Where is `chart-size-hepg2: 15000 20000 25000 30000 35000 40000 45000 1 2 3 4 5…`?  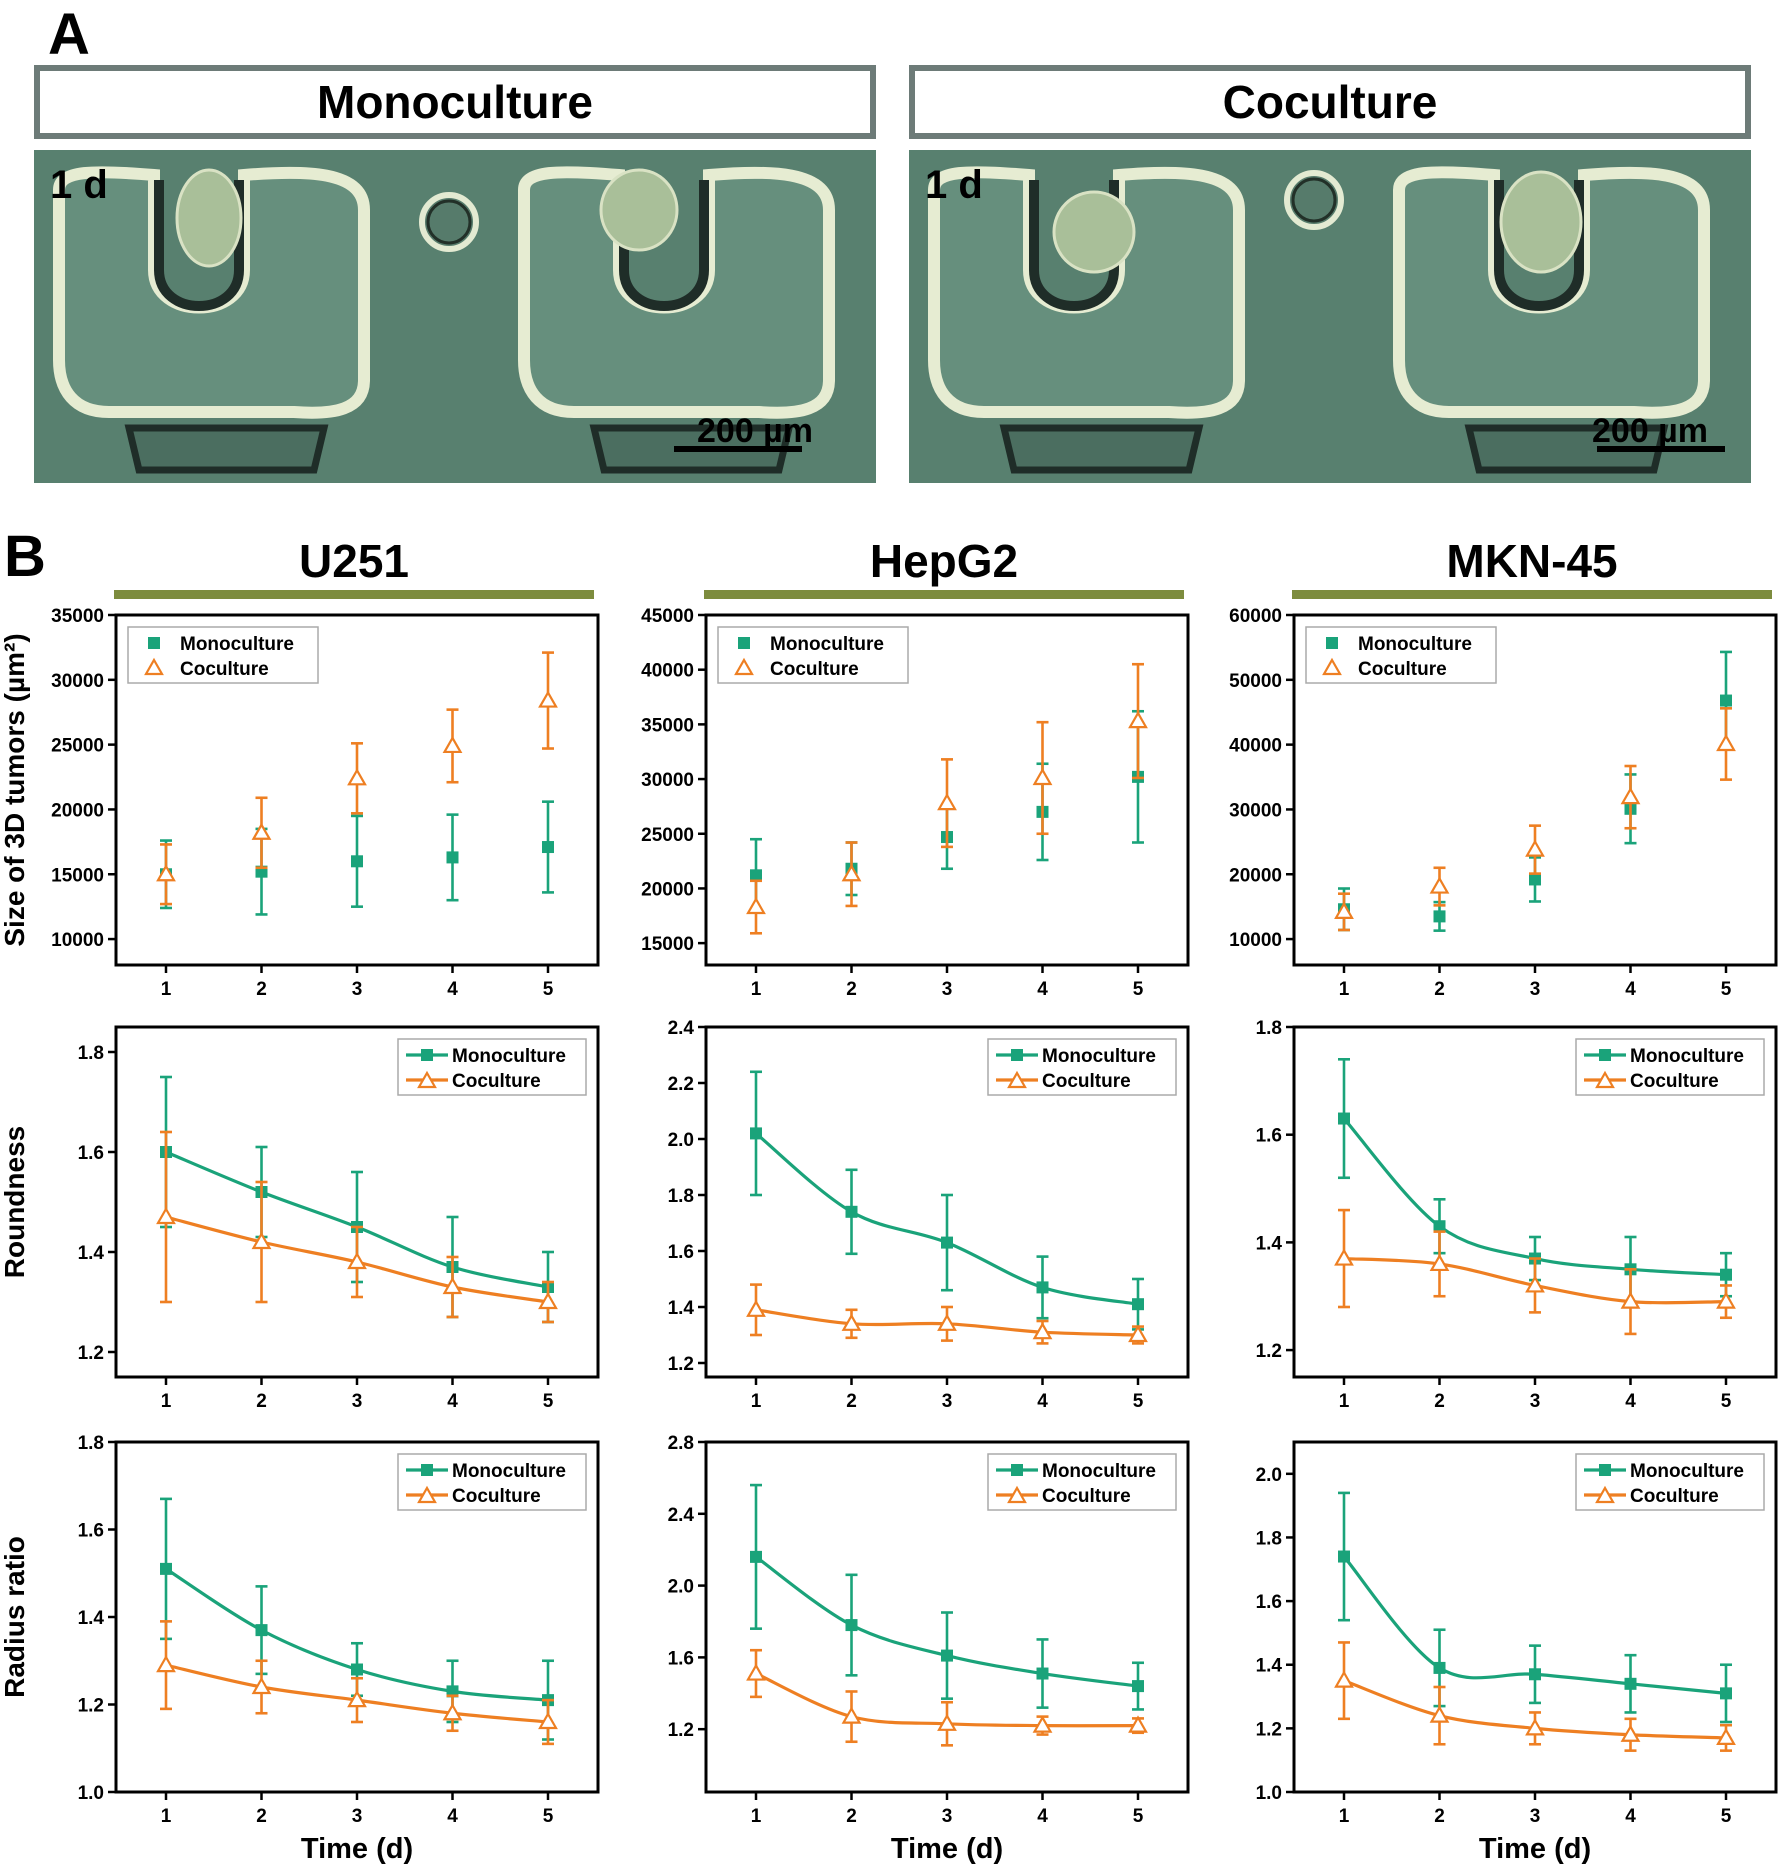 chart-size-hepg2: 15000 20000 25000 30000 35000 40000 45000 1 2 3 4 5… is located at coordinates (915, 803).